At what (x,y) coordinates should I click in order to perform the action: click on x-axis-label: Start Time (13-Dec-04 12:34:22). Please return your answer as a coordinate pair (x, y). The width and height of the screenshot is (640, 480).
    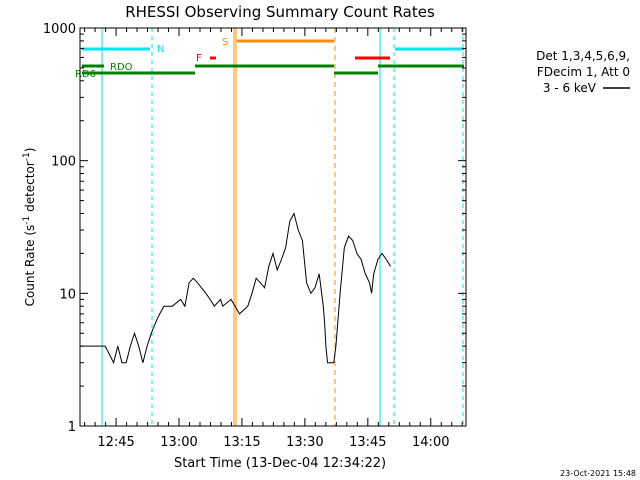
    Looking at the image, I should click on (280, 463).